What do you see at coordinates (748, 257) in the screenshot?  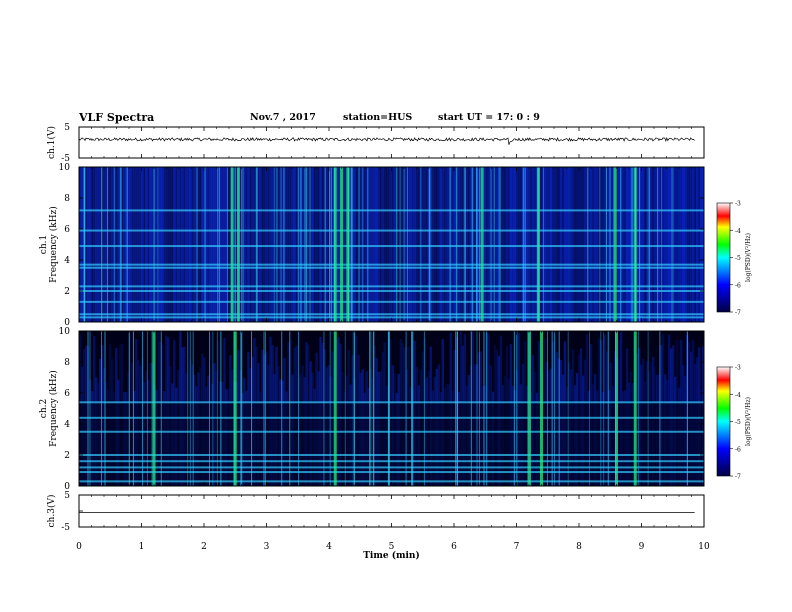 I see `ch1-spec-colorbar-label: log(PSD)(V²/Hz)` at bounding box center [748, 257].